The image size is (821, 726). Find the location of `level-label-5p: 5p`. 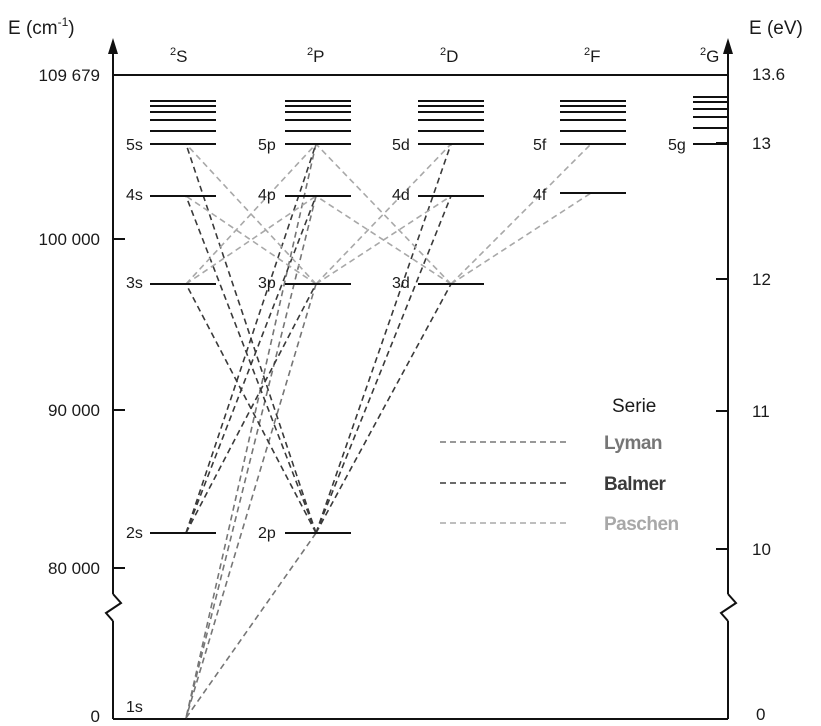

level-label-5p: 5p is located at coordinates (267, 145).